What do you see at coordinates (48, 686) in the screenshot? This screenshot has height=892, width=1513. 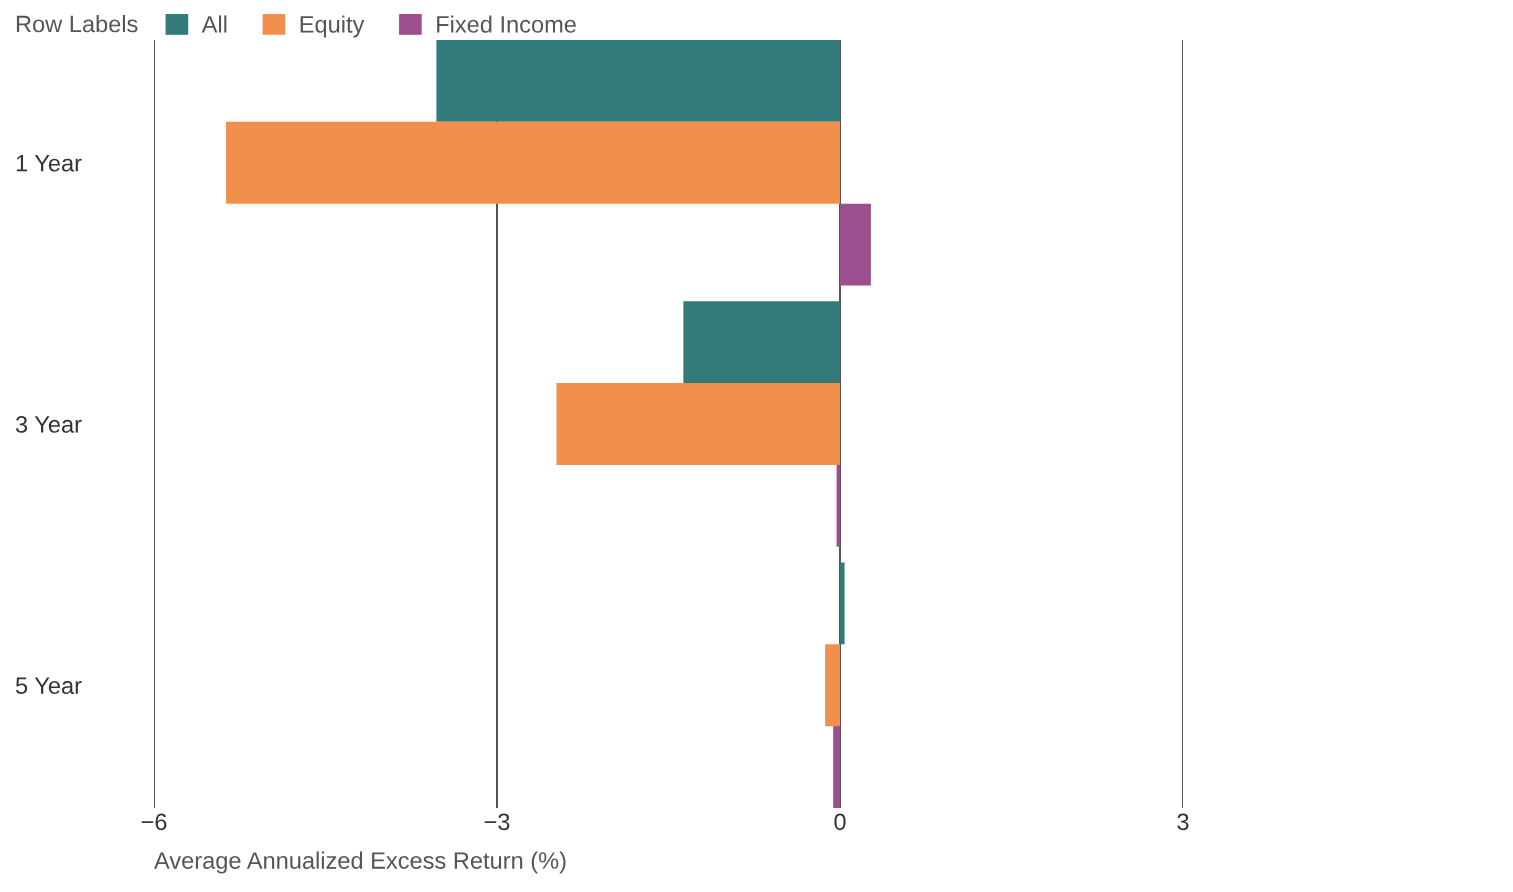 I see `y-tick-label: 5 Year` at bounding box center [48, 686].